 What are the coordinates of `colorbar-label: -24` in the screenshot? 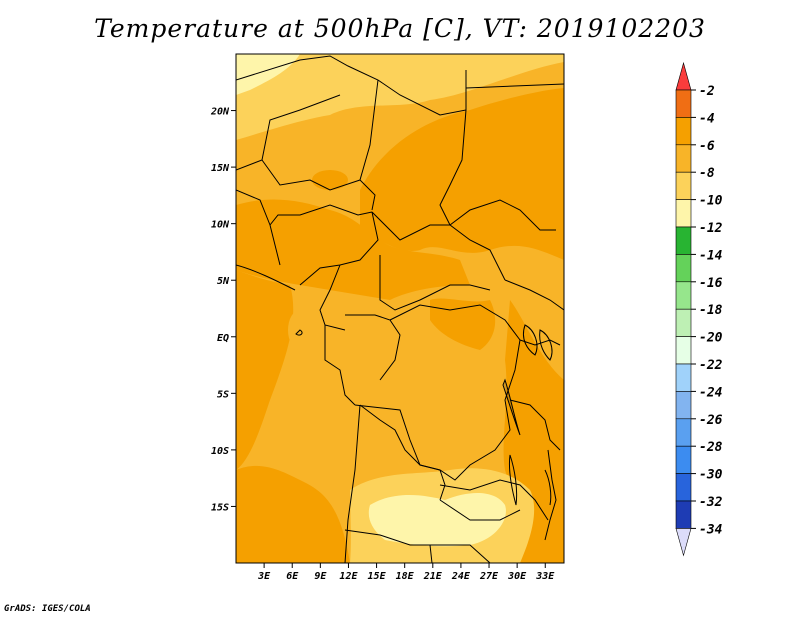 It's located at (711, 392).